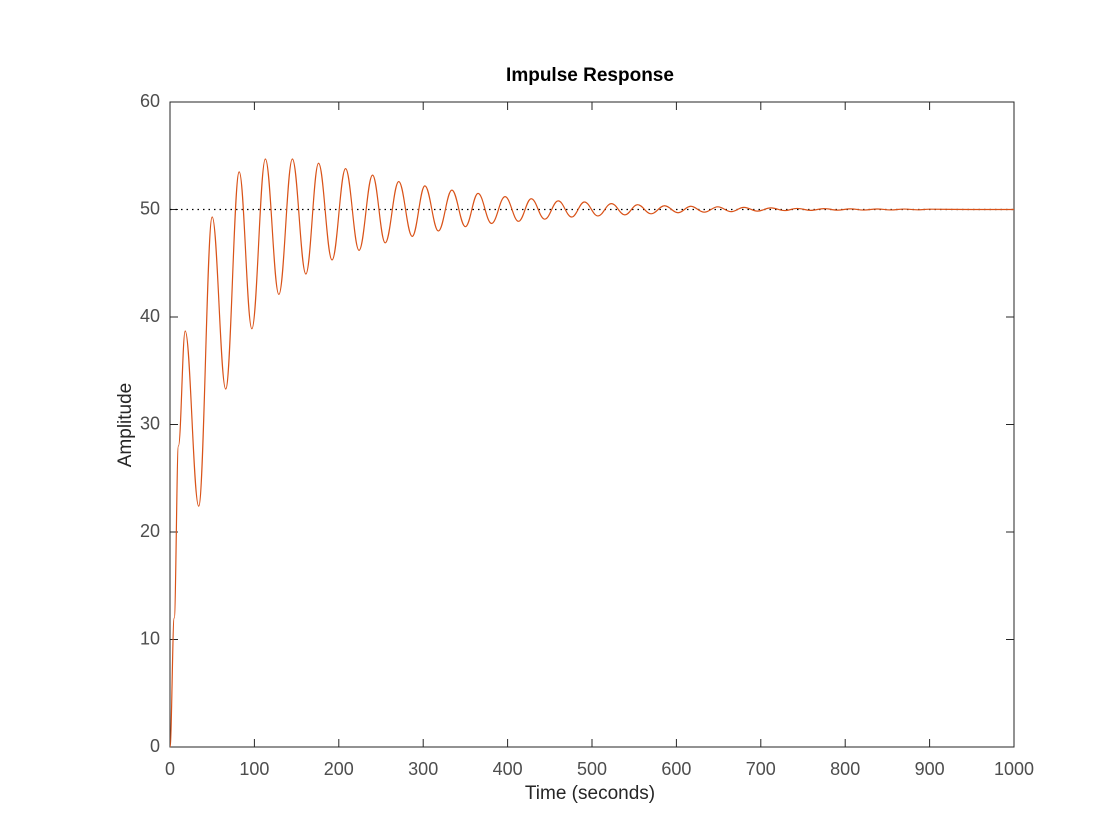 The width and height of the screenshot is (1120, 840). What do you see at coordinates (592, 769) in the screenshot?
I see `x-tick-label: 500` at bounding box center [592, 769].